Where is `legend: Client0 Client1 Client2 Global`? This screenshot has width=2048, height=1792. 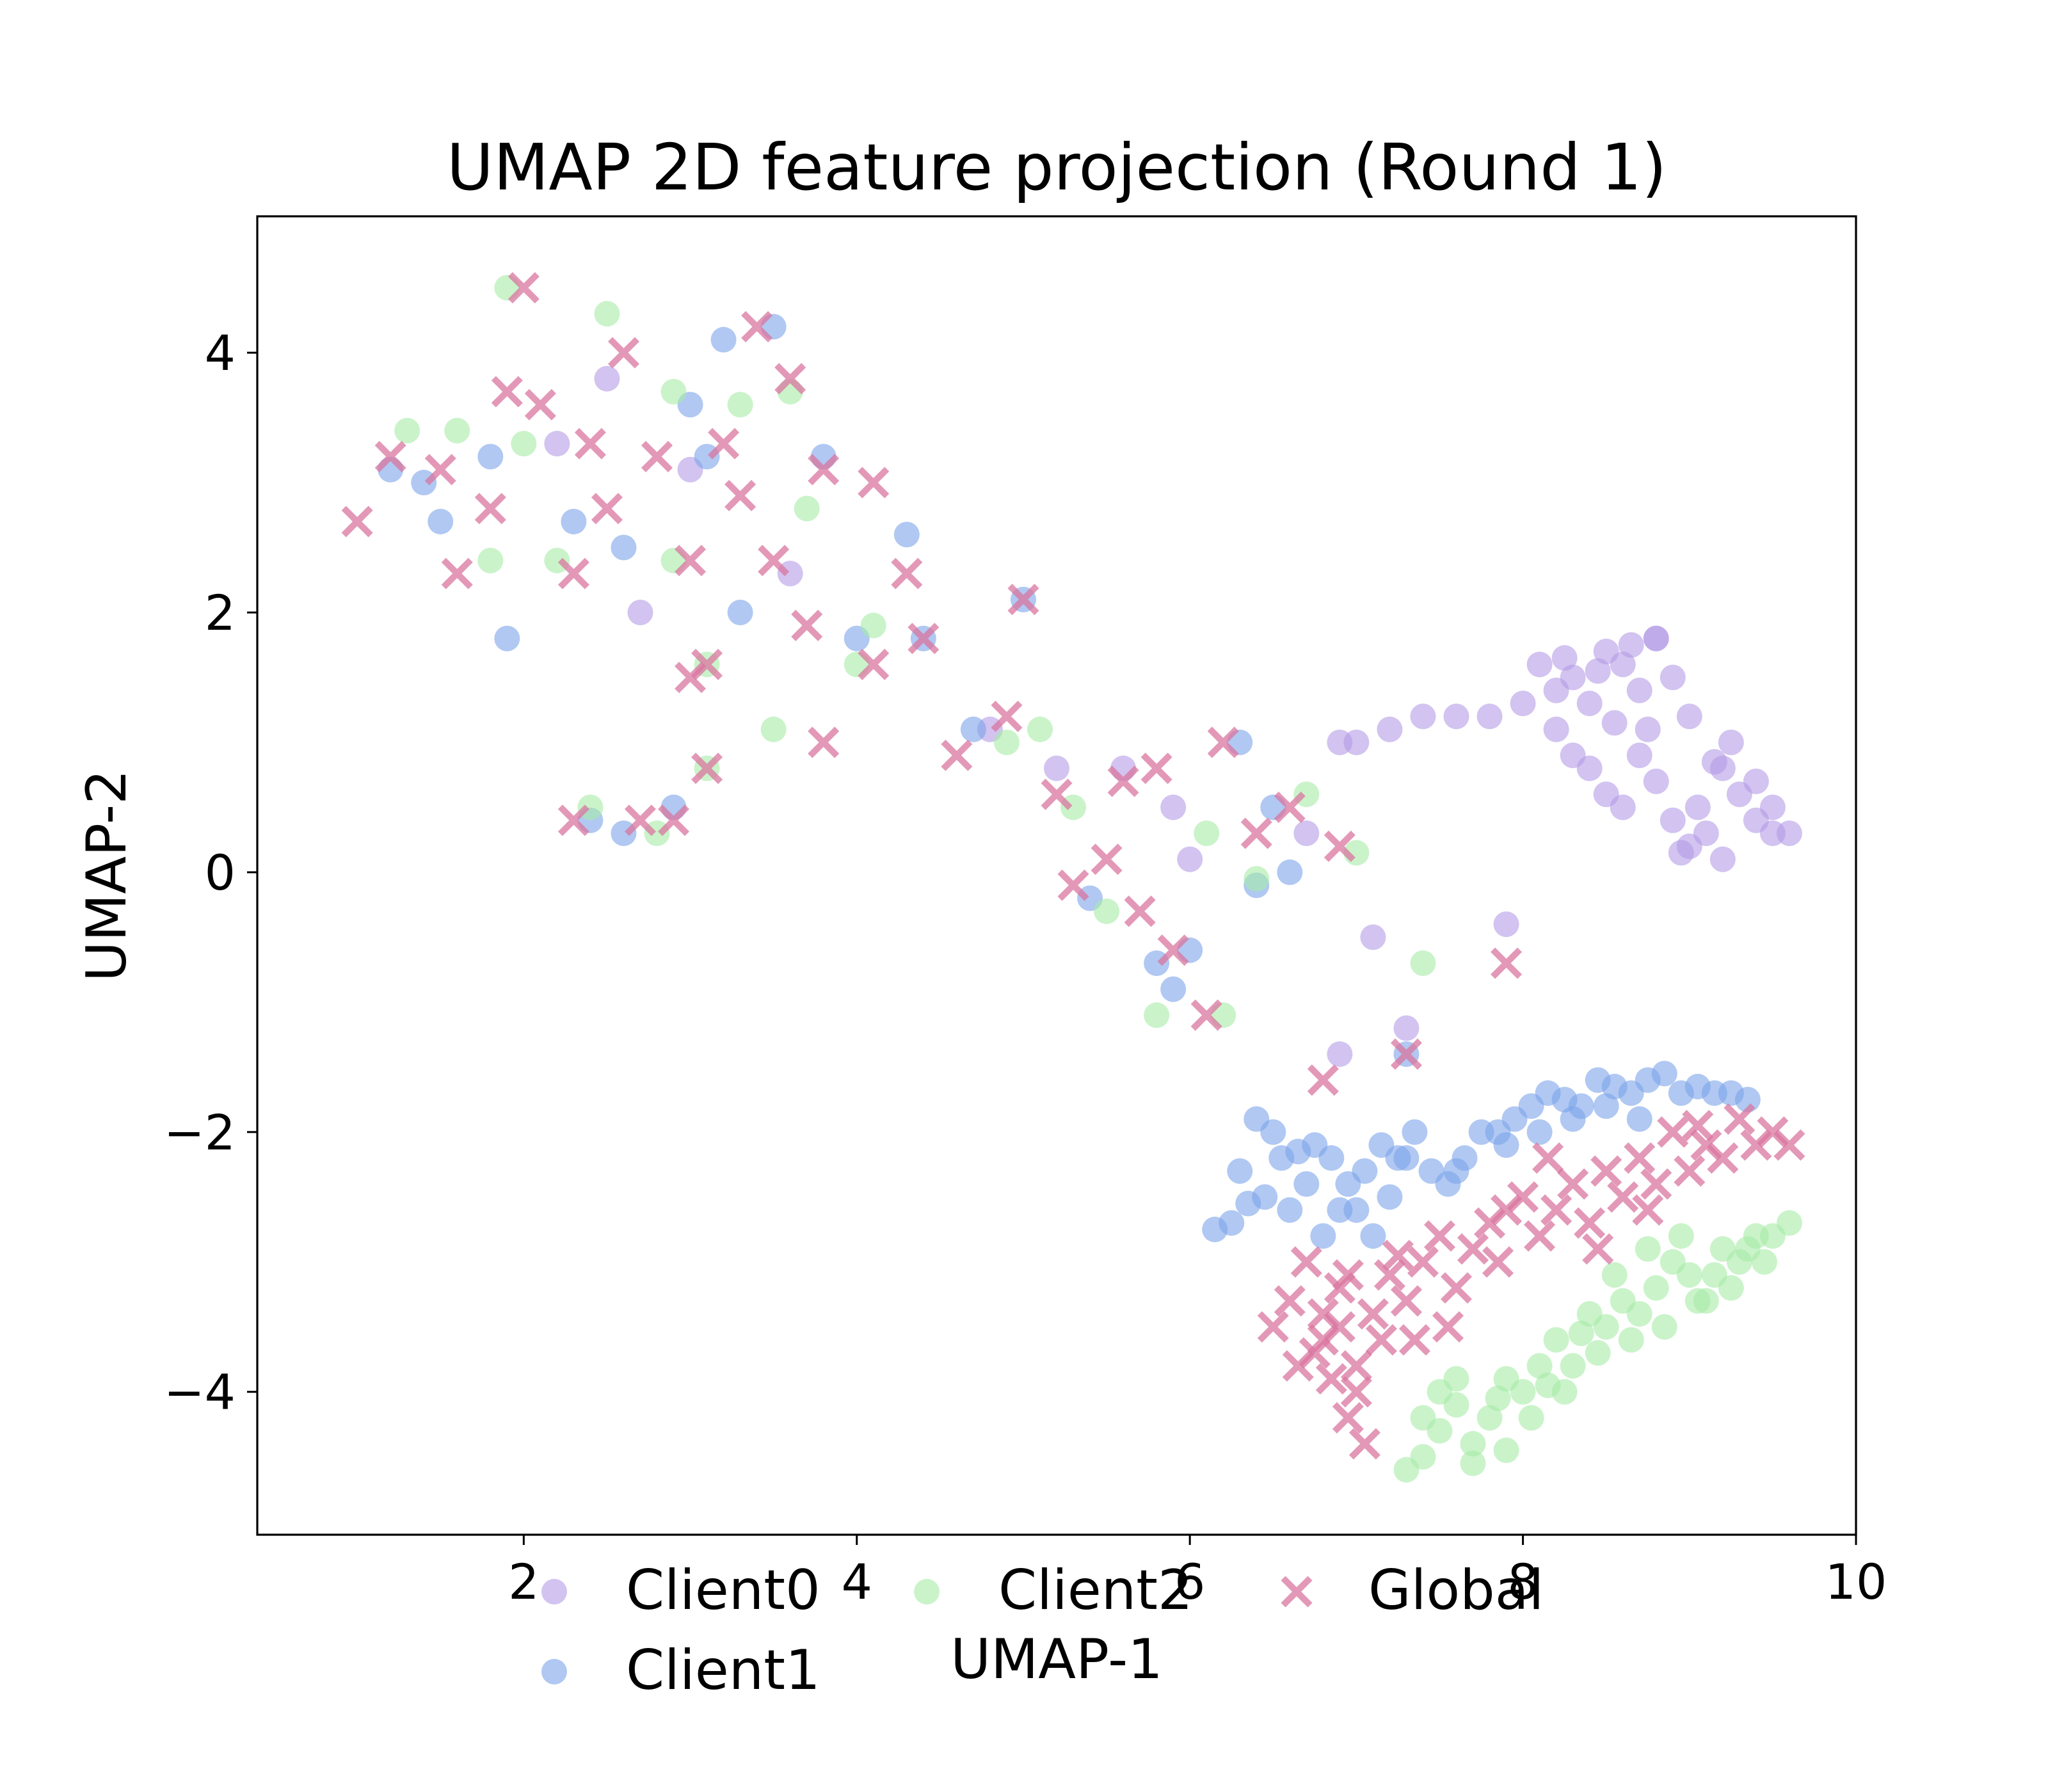 legend: Client0 Client1 Client2 Global is located at coordinates (1042, 1630).